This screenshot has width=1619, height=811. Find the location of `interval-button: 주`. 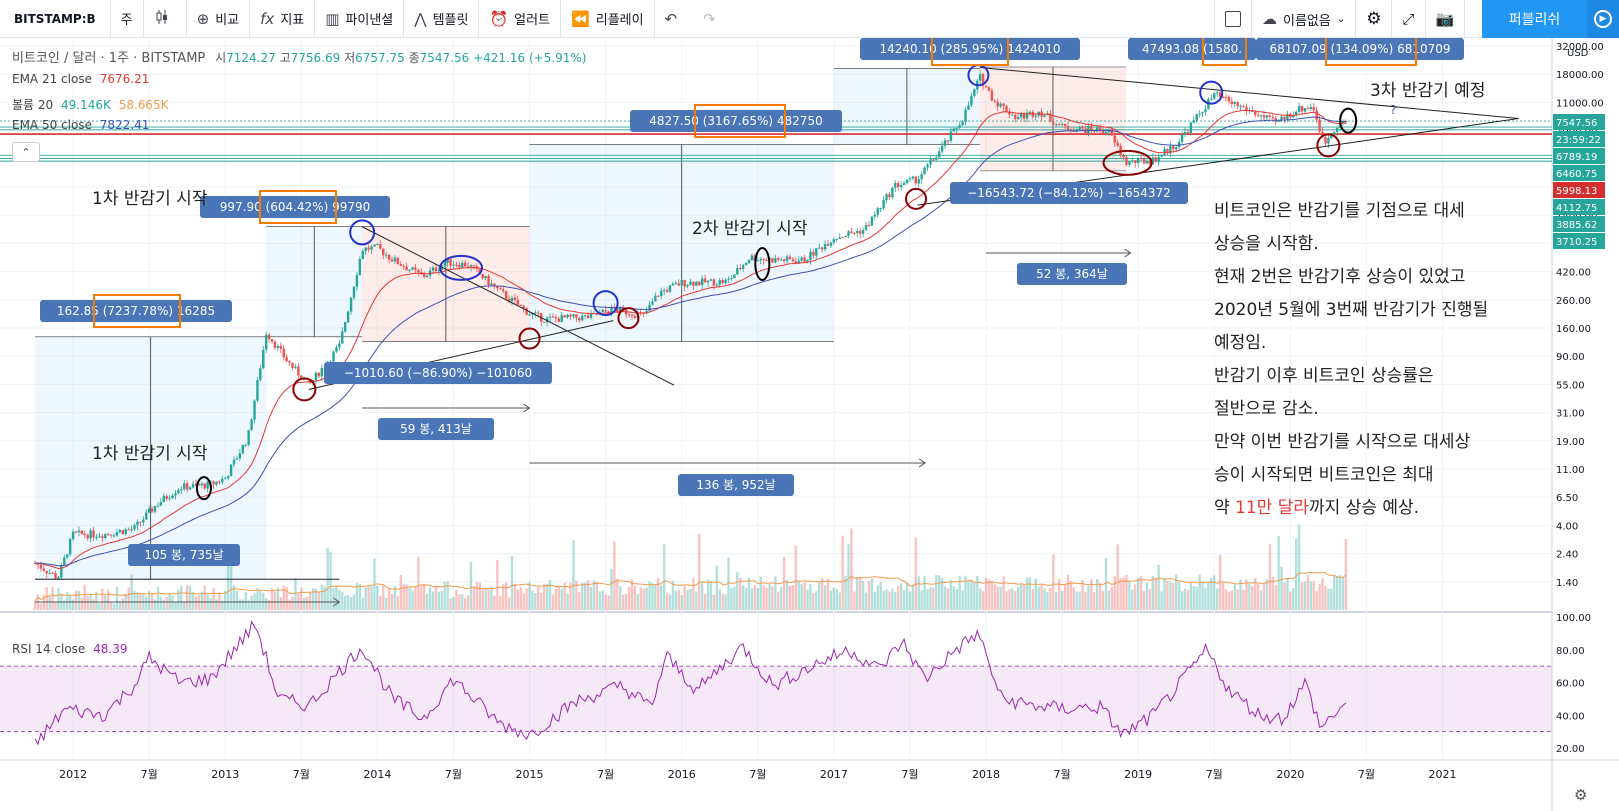

interval-button: 주 is located at coordinates (127, 19).